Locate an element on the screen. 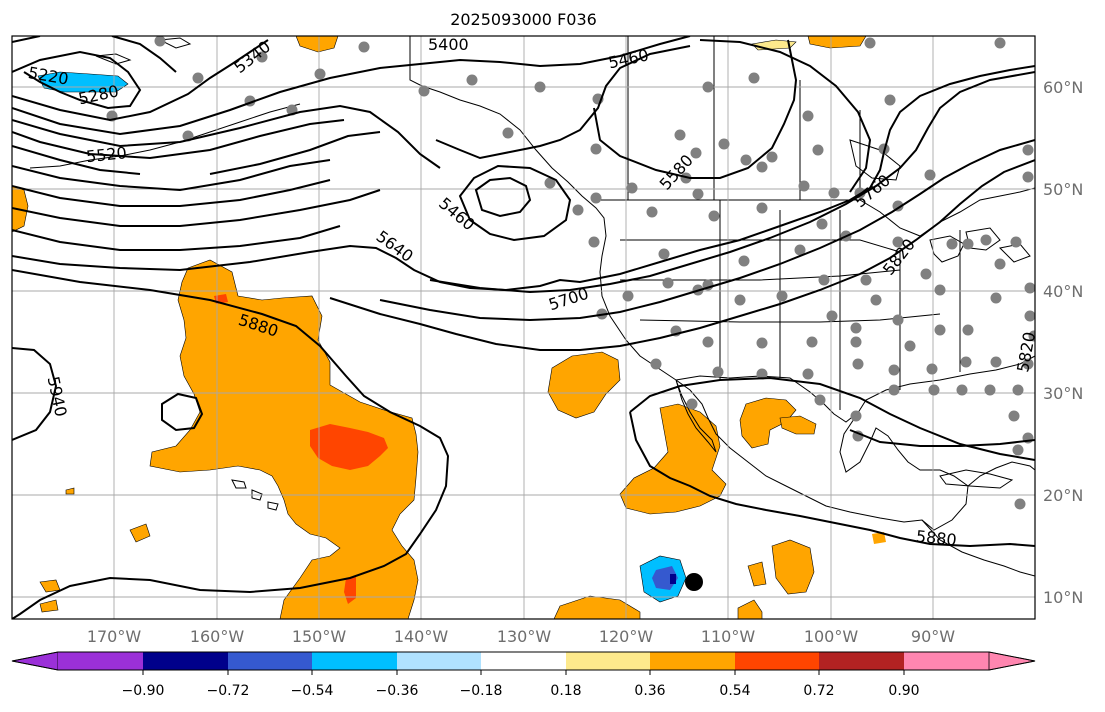 This screenshot has width=1105, height=712. lat-tick-label: 20°N is located at coordinates (1063, 495).